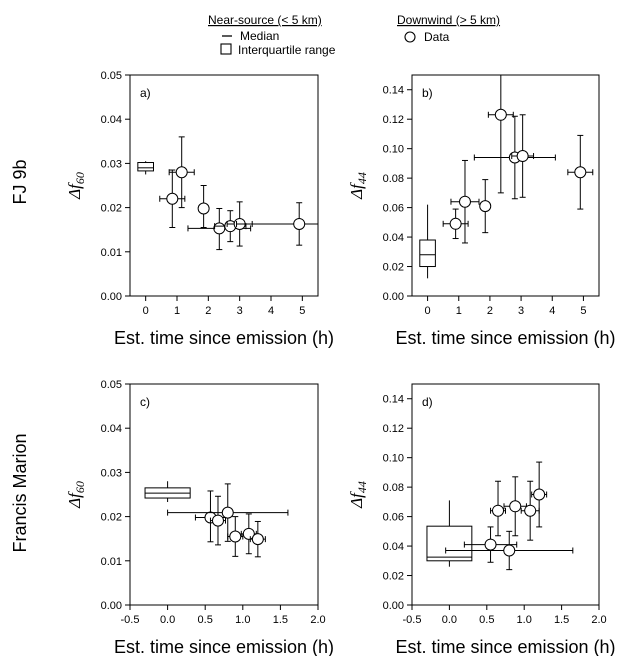  Describe the element at coordinates (145, 402) in the screenshot. I see `panel-label: c)` at that location.